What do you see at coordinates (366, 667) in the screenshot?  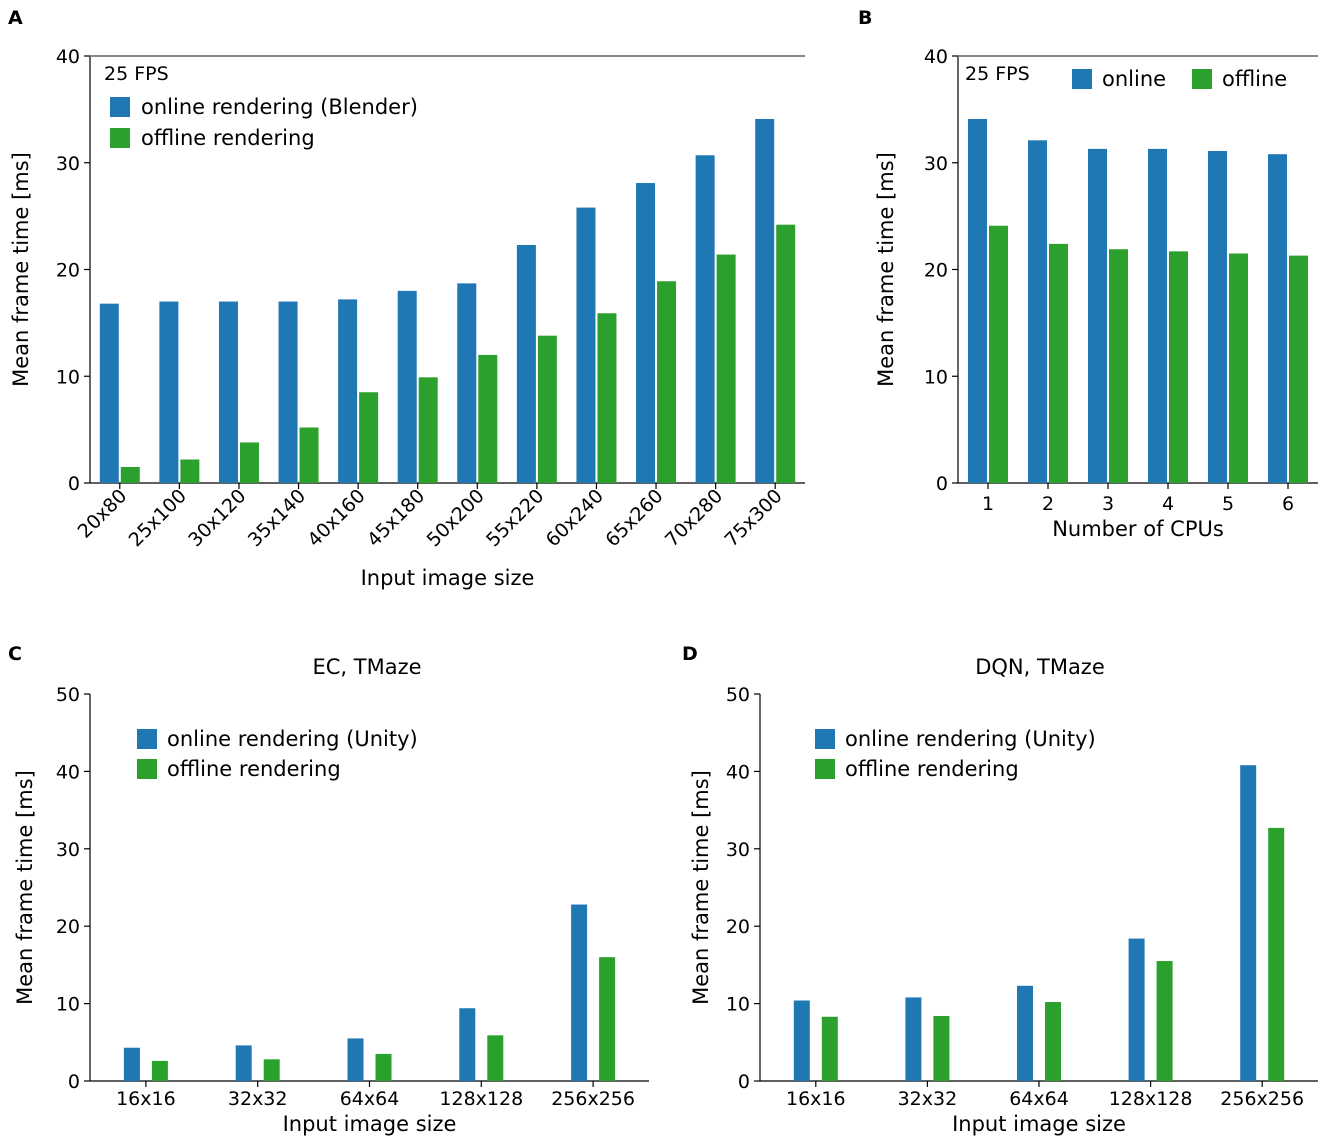 I see `chart-title: EC, TMaze` at bounding box center [366, 667].